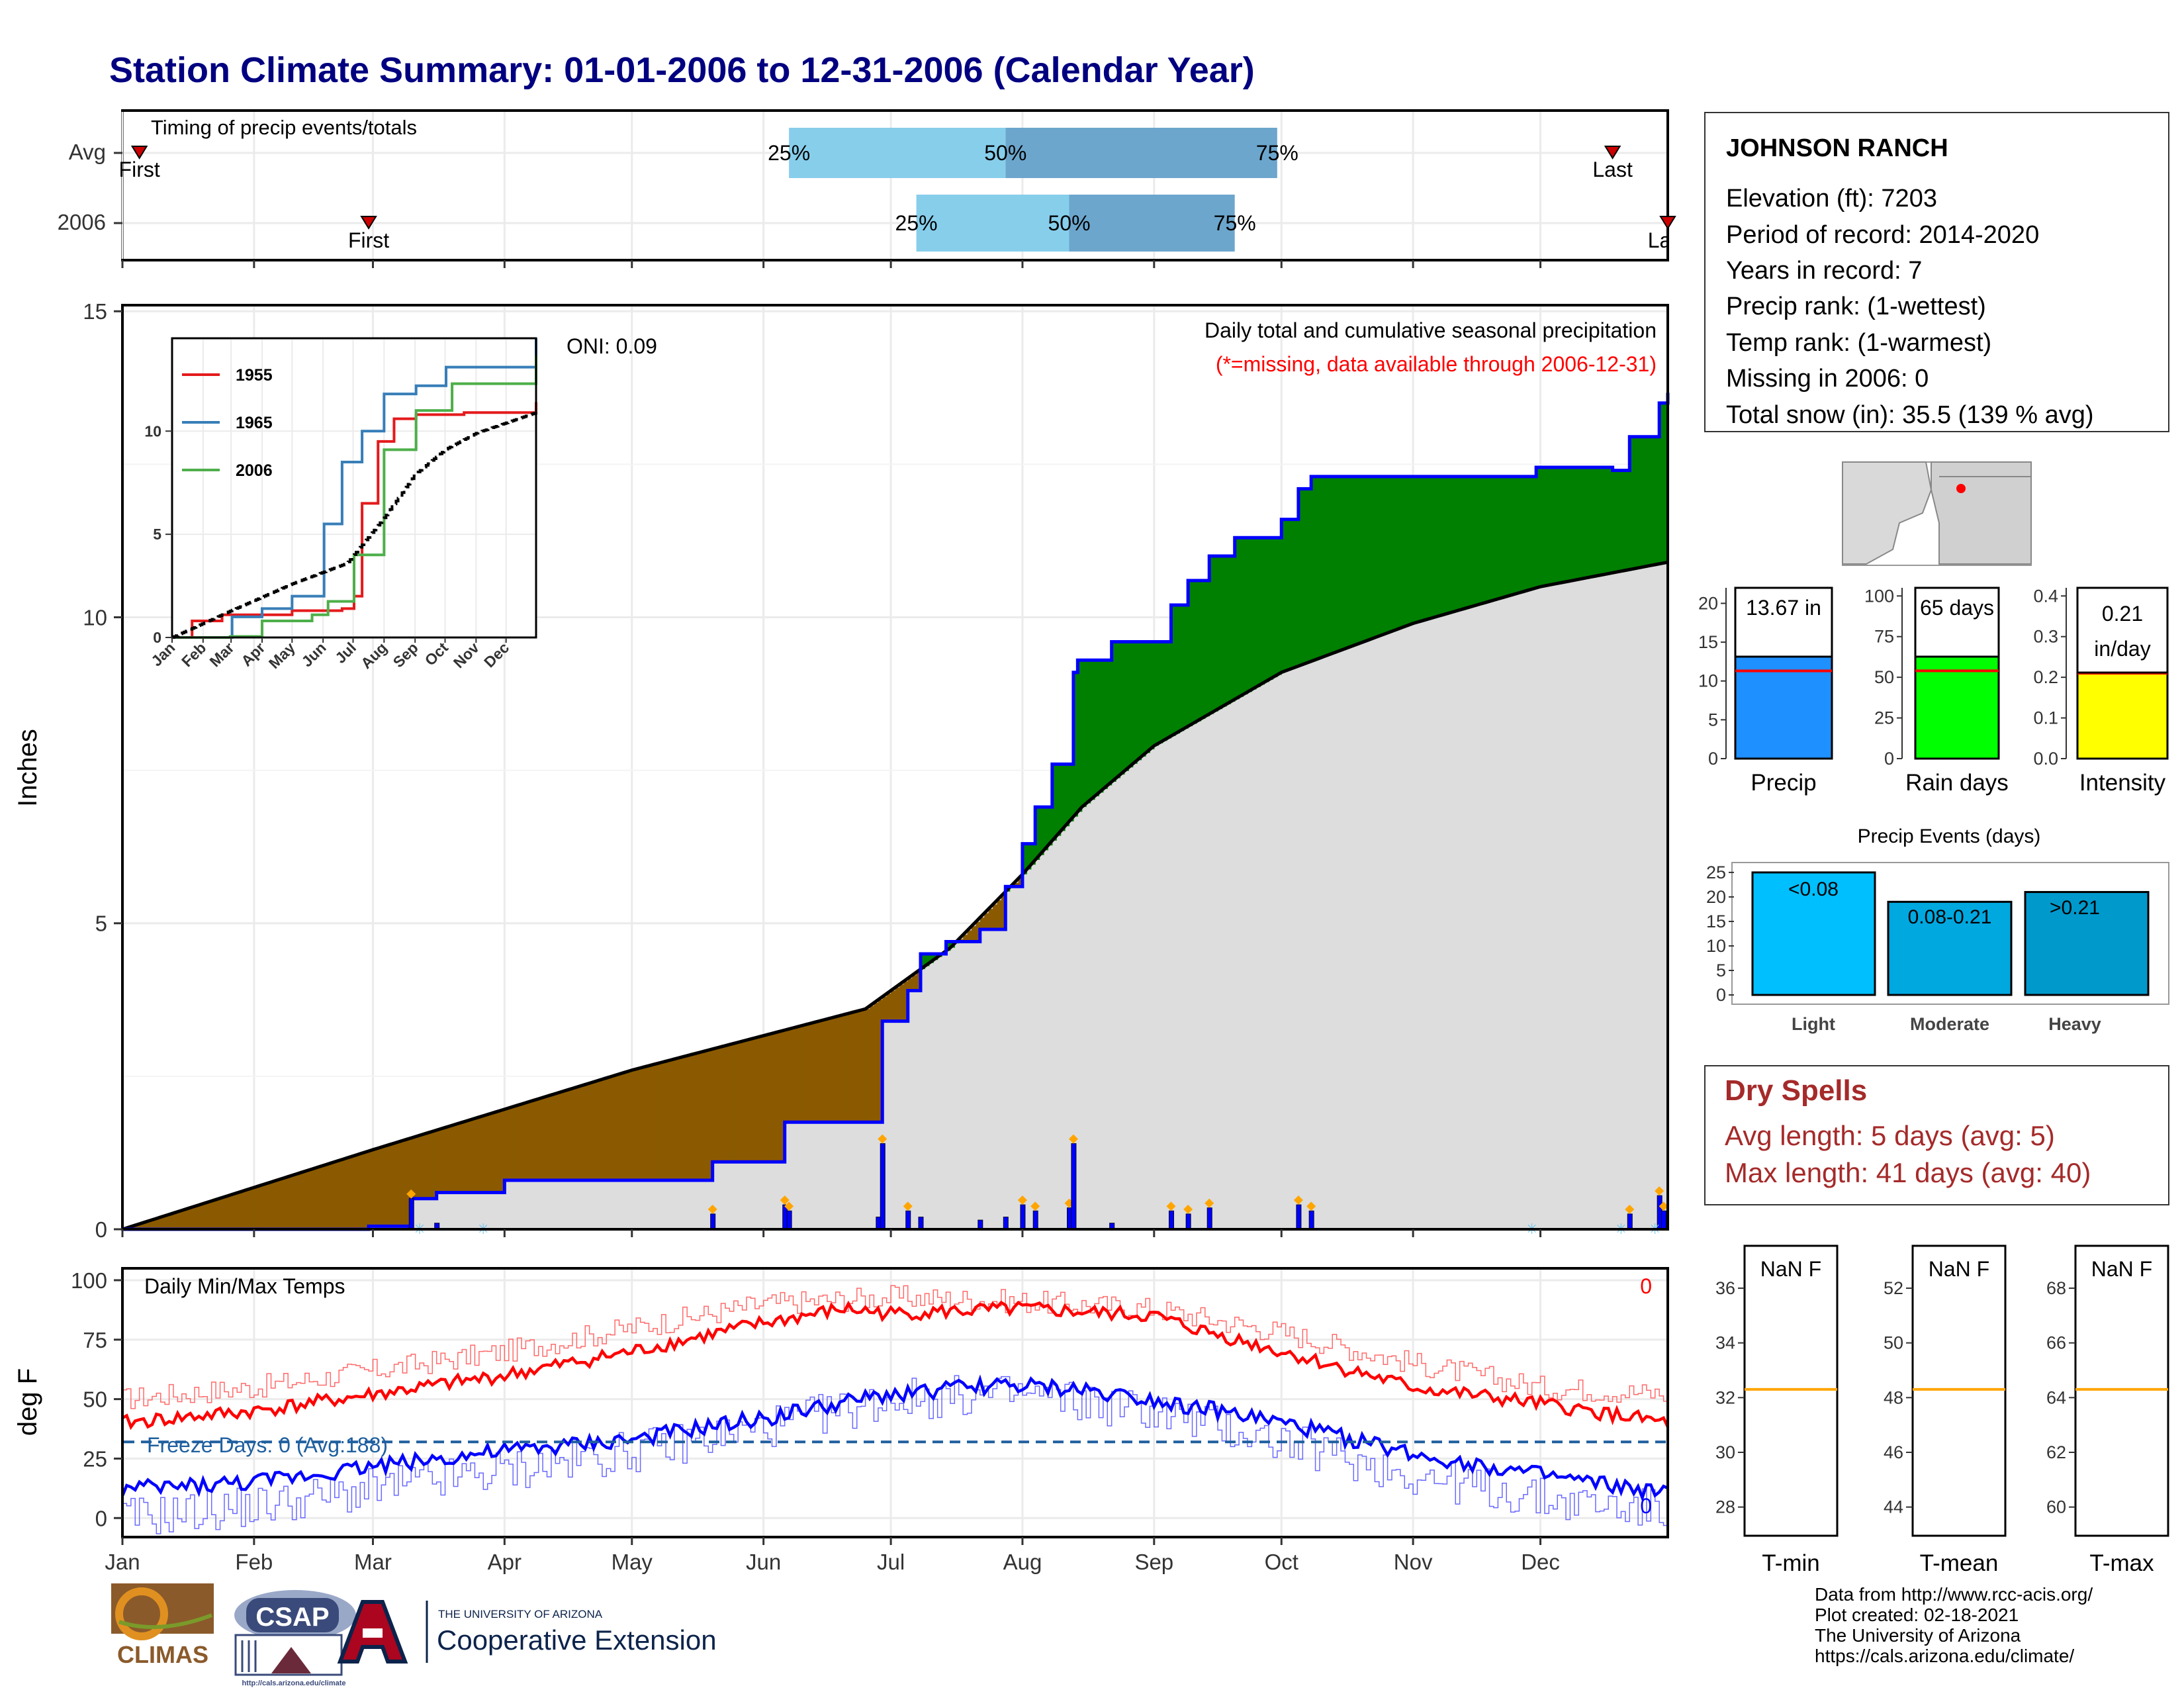 The height and width of the screenshot is (1688, 2184). Describe the element at coordinates (1277, 153) in the screenshot. I see `avg-q75-label: 75%` at that location.